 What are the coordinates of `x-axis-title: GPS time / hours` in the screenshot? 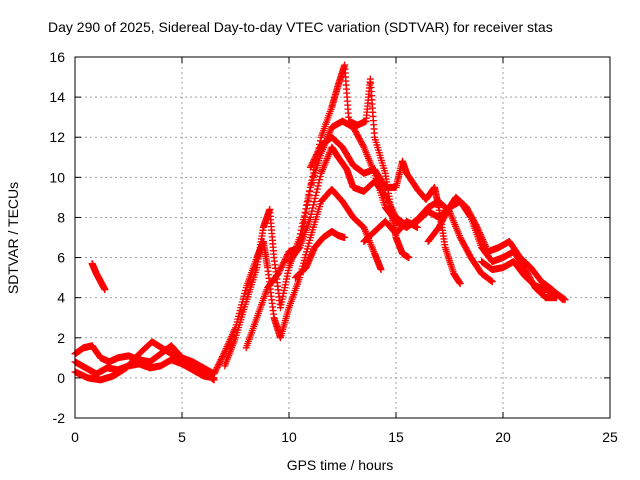 It's located at (340, 465).